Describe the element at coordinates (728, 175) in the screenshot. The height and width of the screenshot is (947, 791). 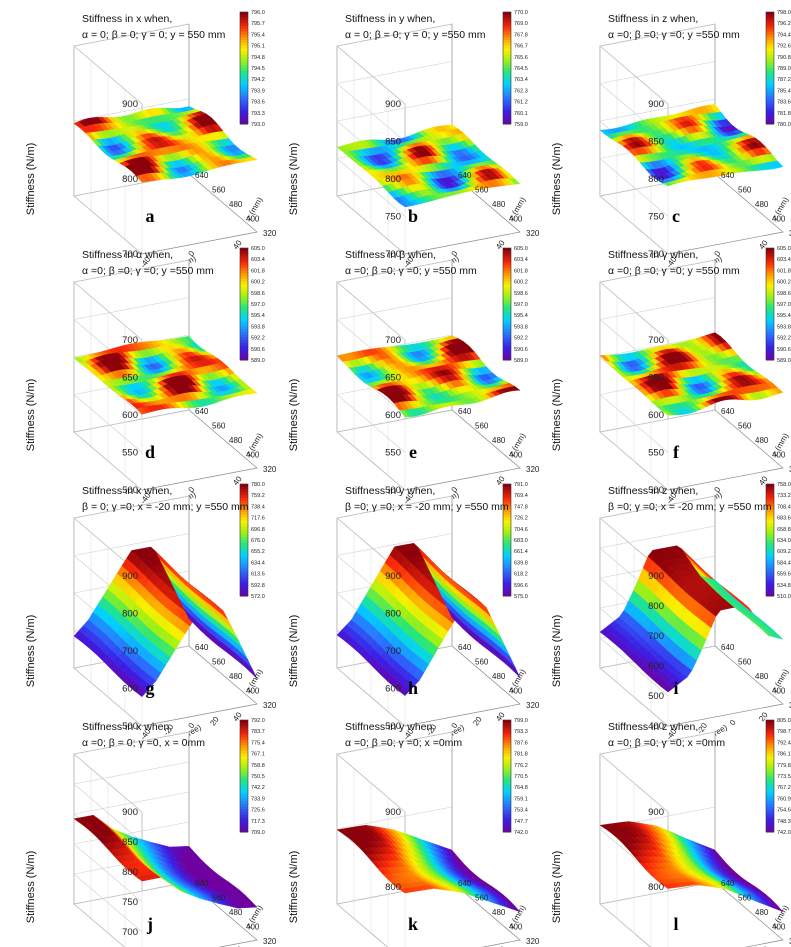
I see `y-tick-label: 640` at that location.